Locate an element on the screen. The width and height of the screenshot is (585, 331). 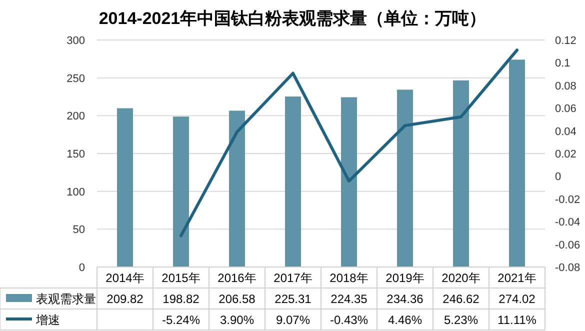
data-label: 224.35 is located at coordinates (349, 299).